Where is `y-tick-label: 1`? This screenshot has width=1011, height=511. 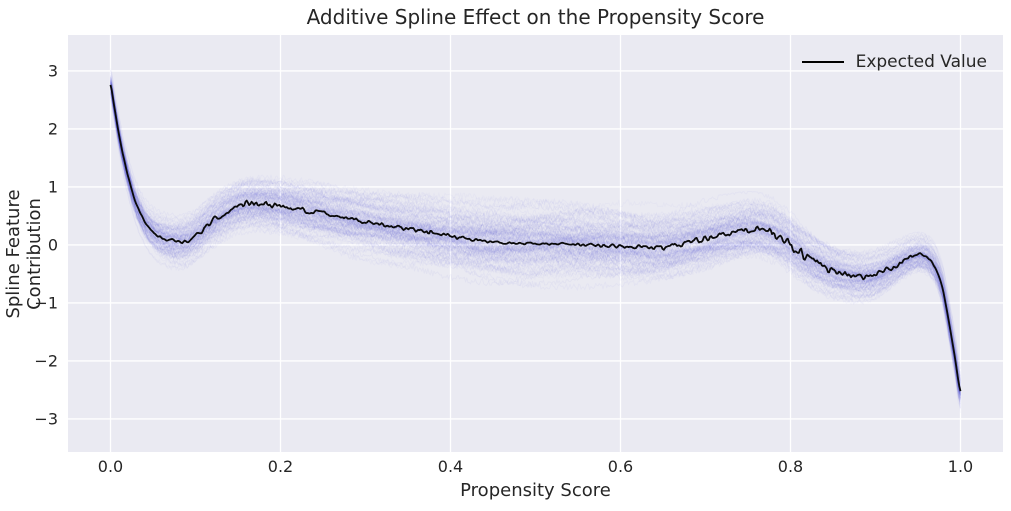
y-tick-label: 1 is located at coordinates (52, 187).